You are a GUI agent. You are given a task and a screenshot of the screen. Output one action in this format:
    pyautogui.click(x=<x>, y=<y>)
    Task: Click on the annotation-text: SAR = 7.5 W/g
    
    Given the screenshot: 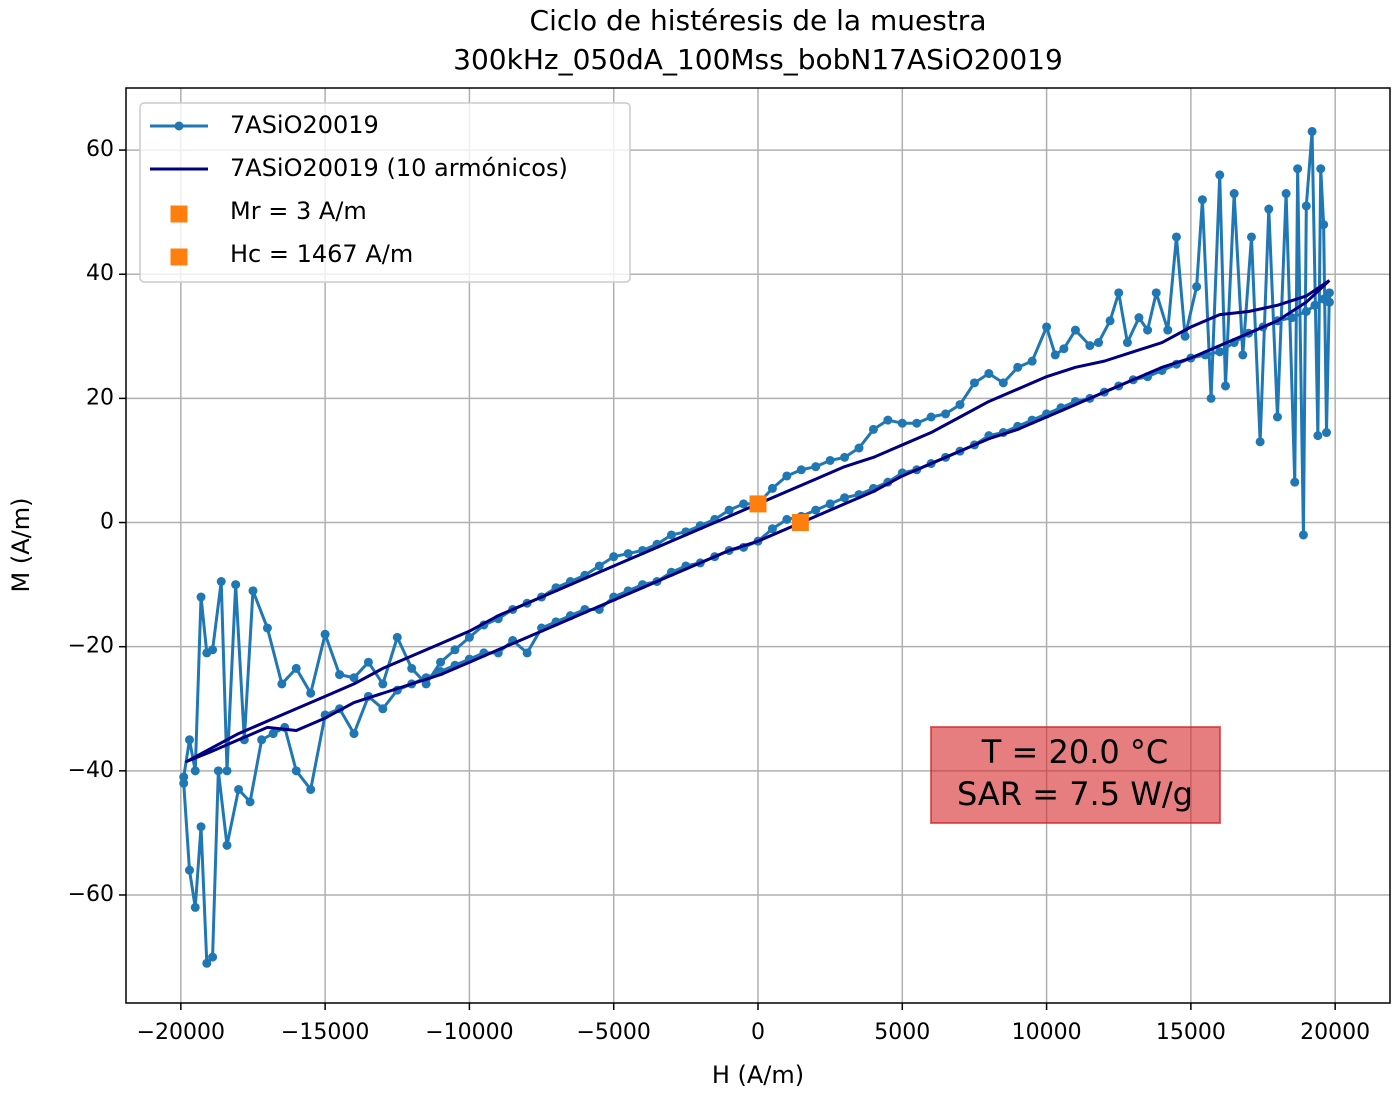 What is the action you would take?
    pyautogui.click(x=1075, y=794)
    